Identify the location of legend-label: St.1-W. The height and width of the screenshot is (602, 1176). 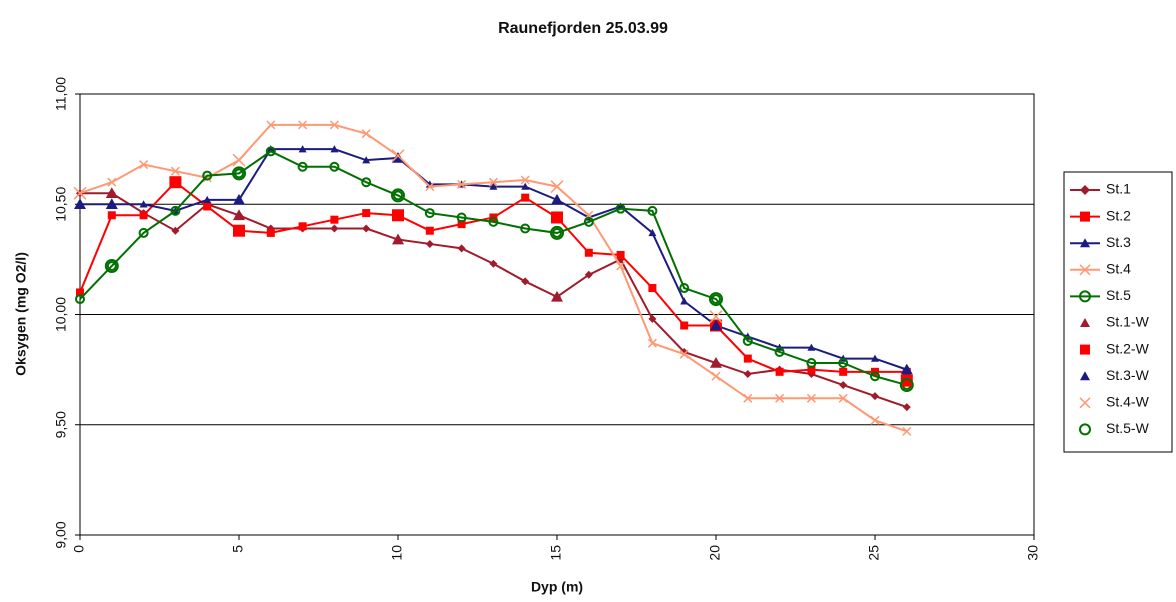
(1128, 322).